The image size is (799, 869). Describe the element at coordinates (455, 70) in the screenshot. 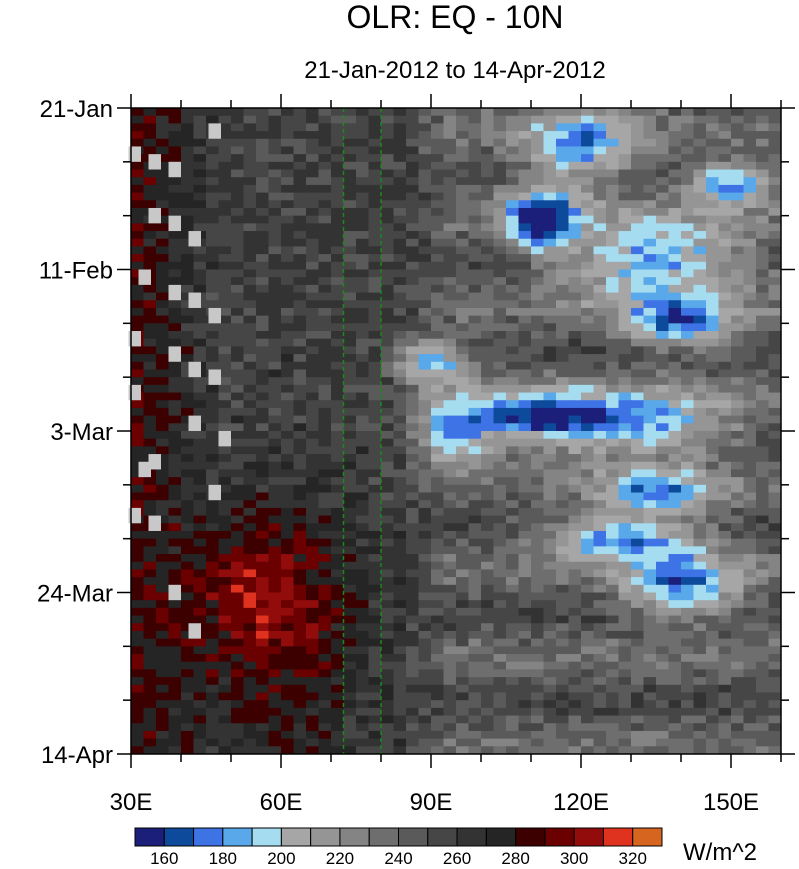

I see `chart-subtitle: 21-Jan-2012 to 14-Apr-2012` at that location.